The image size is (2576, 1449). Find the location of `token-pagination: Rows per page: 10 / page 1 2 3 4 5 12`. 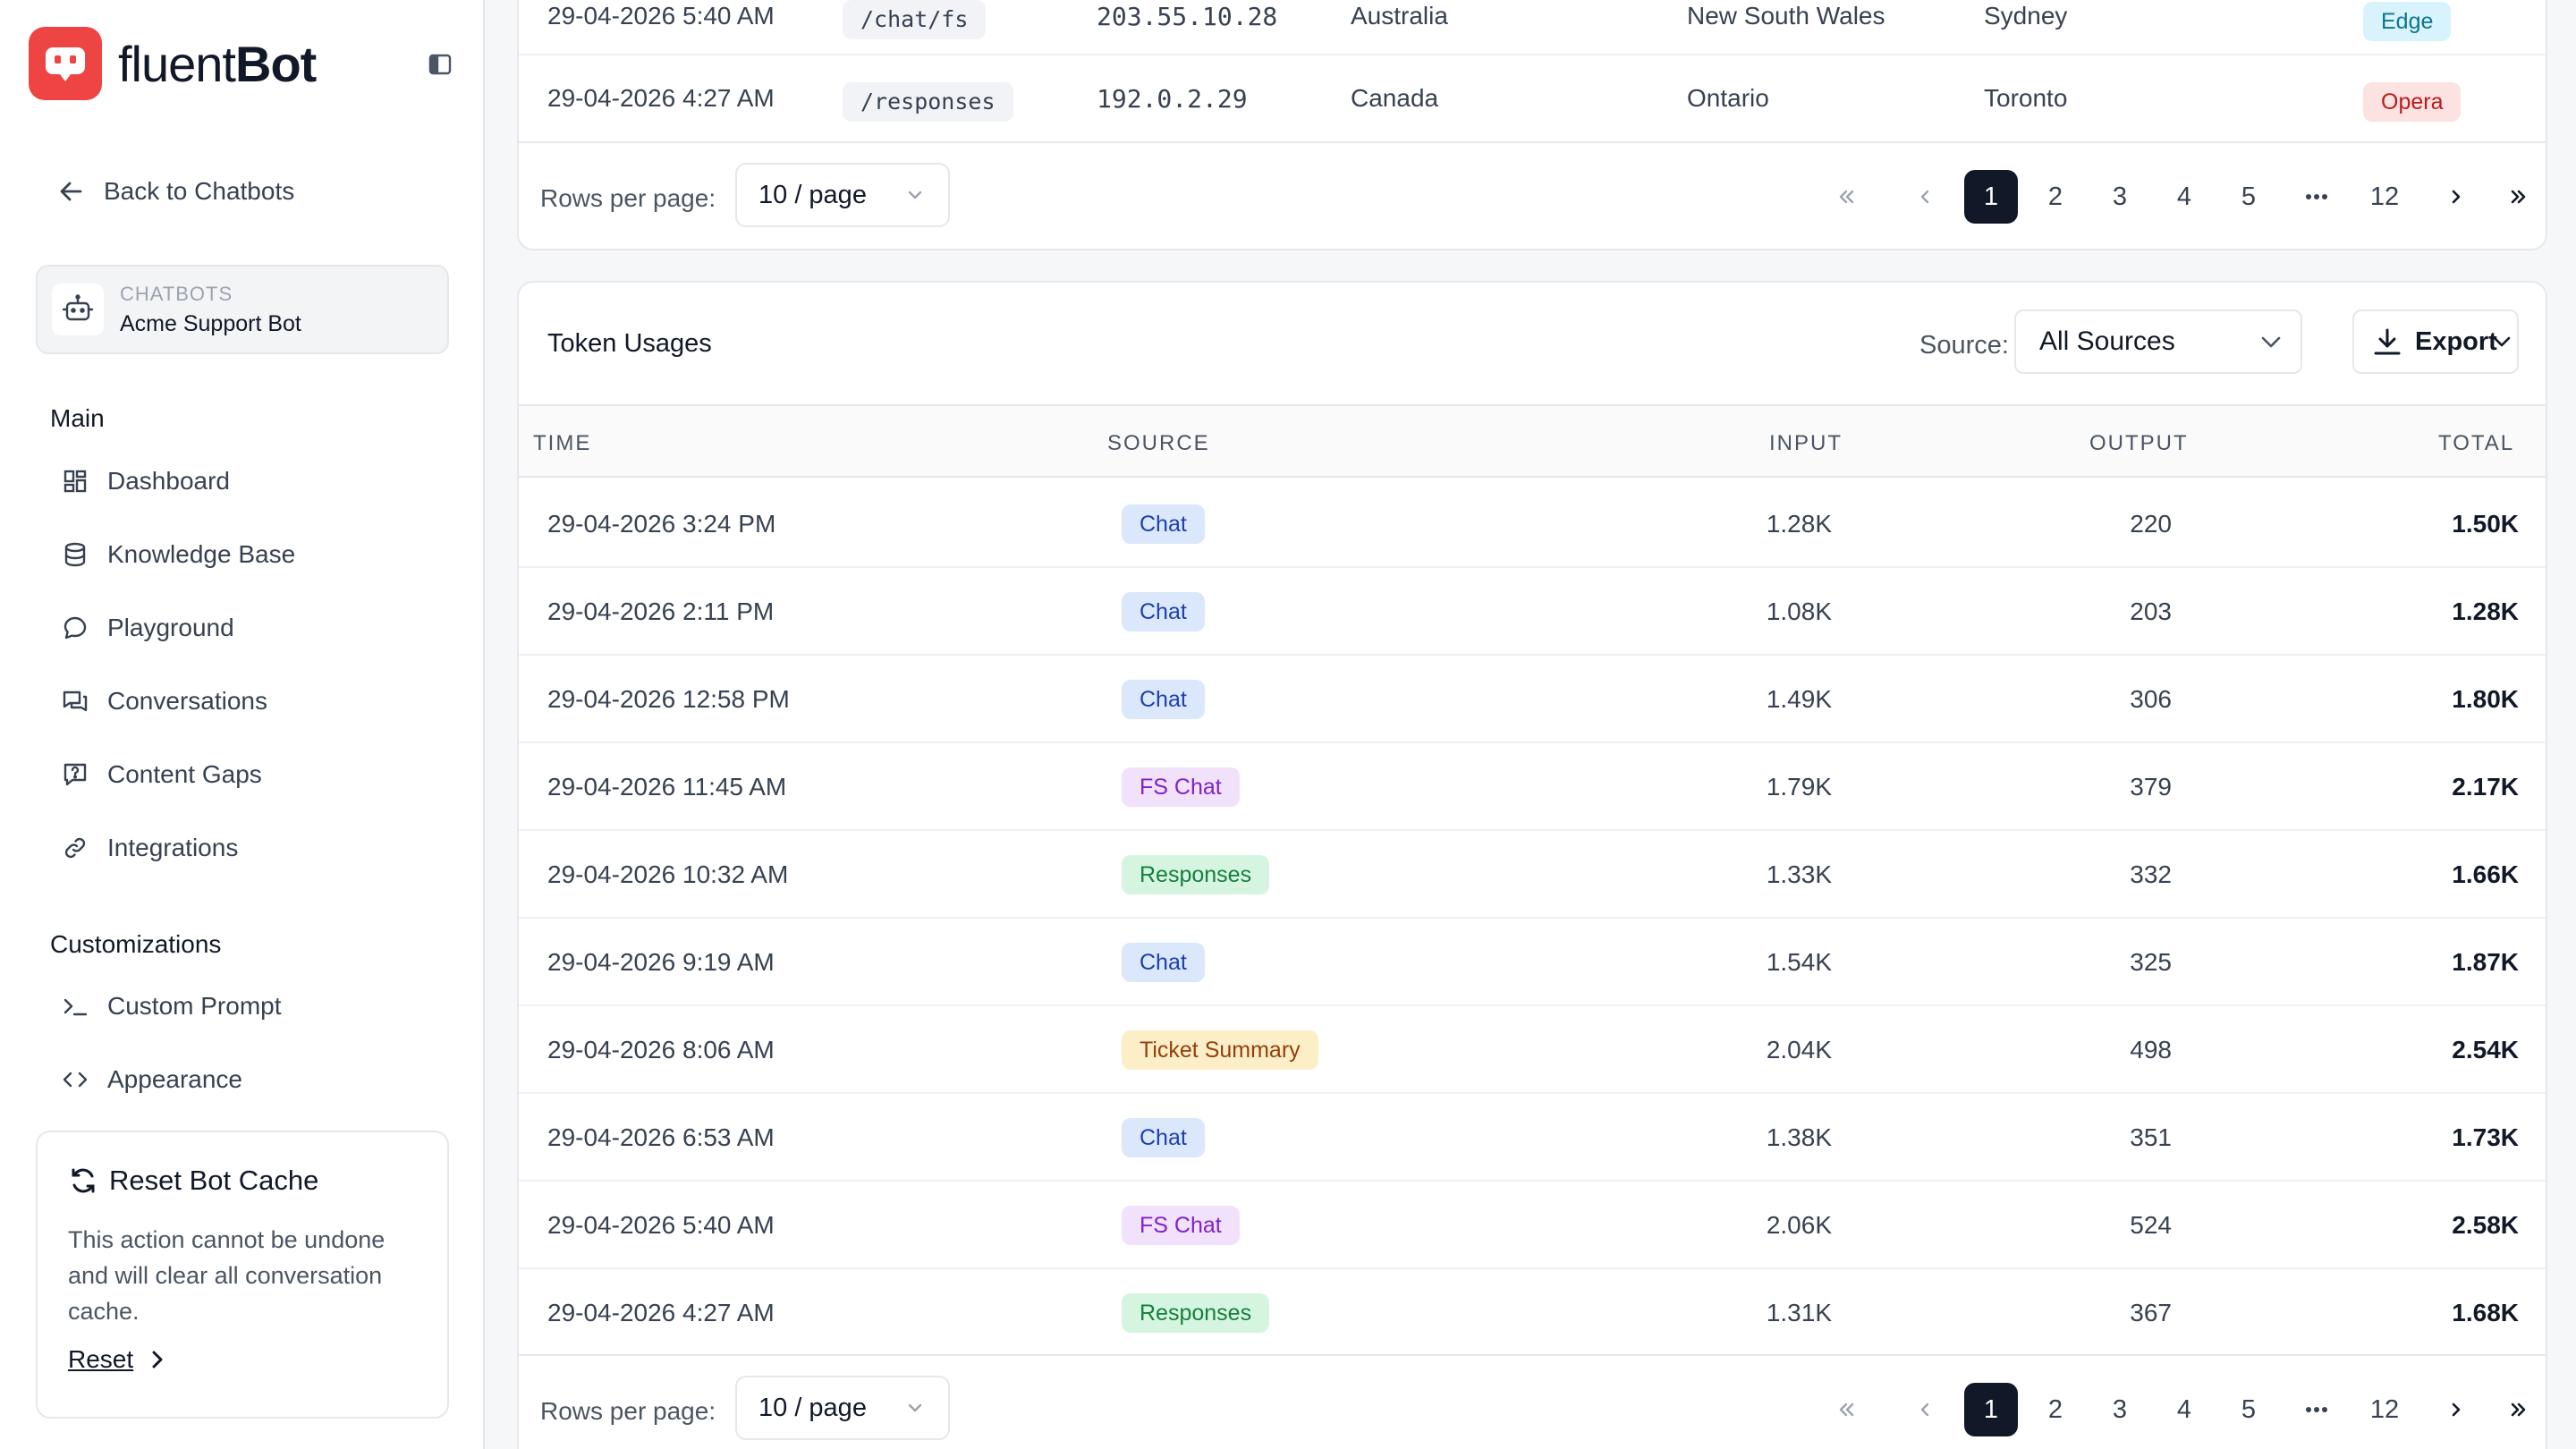

token-pagination: Rows per page: 10 / page 1 2 3 4 5 12 is located at coordinates (1532, 1402).